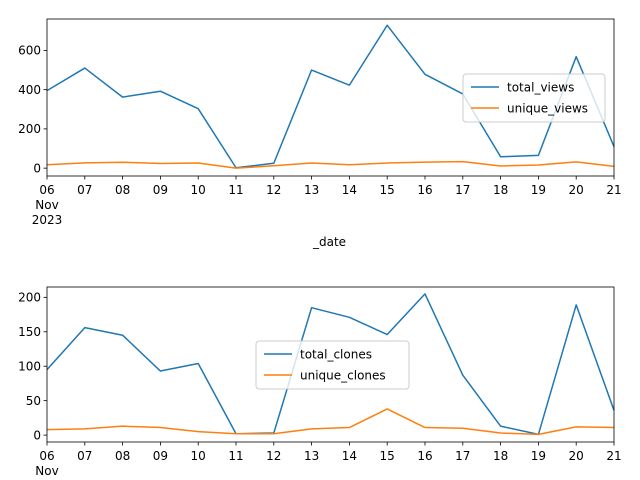 This screenshot has height=480, width=640. I want to click on series-line-unique_clones, so click(330, 422).